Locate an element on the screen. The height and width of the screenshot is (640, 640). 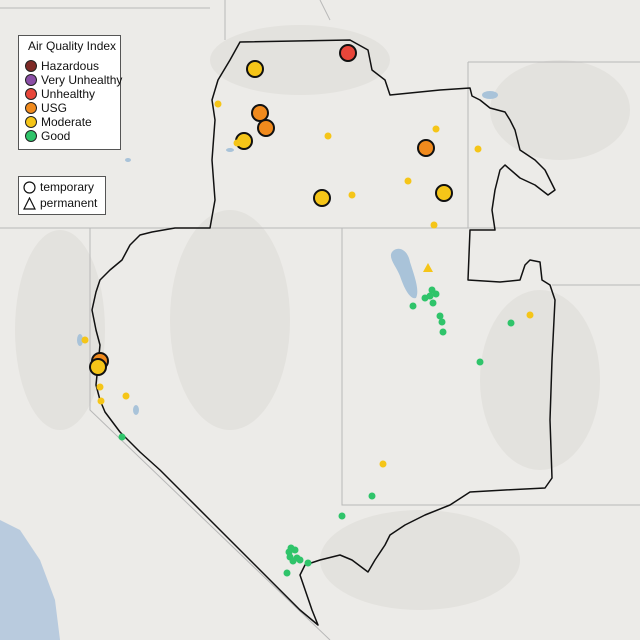
very-unhealthy-swatch-icon is located at coordinates (31, 80).